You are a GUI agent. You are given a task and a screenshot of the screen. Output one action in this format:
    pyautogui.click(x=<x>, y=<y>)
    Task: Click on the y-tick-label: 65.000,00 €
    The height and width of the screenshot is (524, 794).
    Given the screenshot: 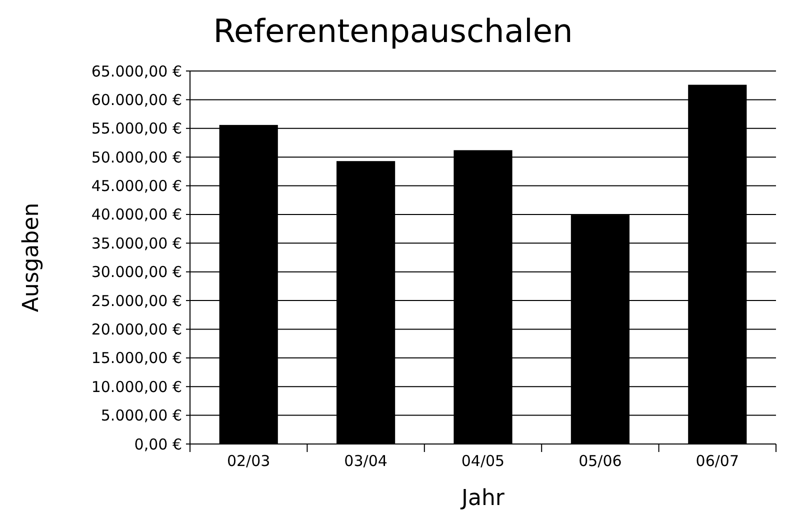 What is the action you would take?
    pyautogui.click(x=136, y=71)
    